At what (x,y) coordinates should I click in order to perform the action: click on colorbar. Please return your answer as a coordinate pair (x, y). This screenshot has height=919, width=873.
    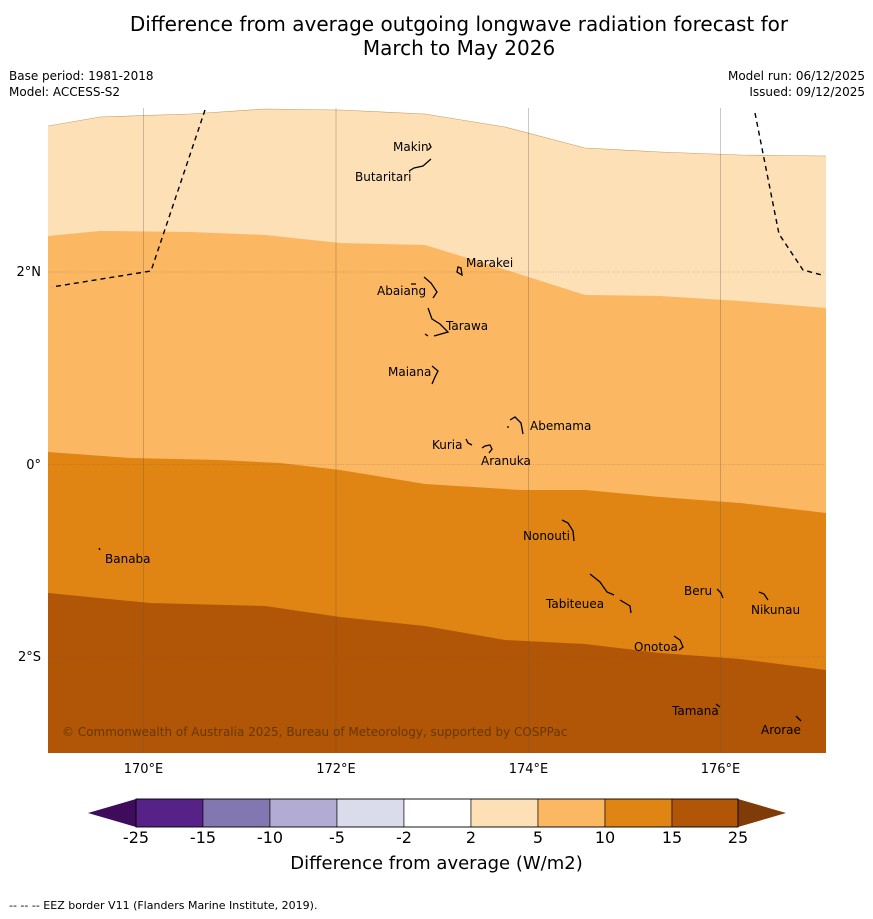
    Looking at the image, I should click on (437, 813).